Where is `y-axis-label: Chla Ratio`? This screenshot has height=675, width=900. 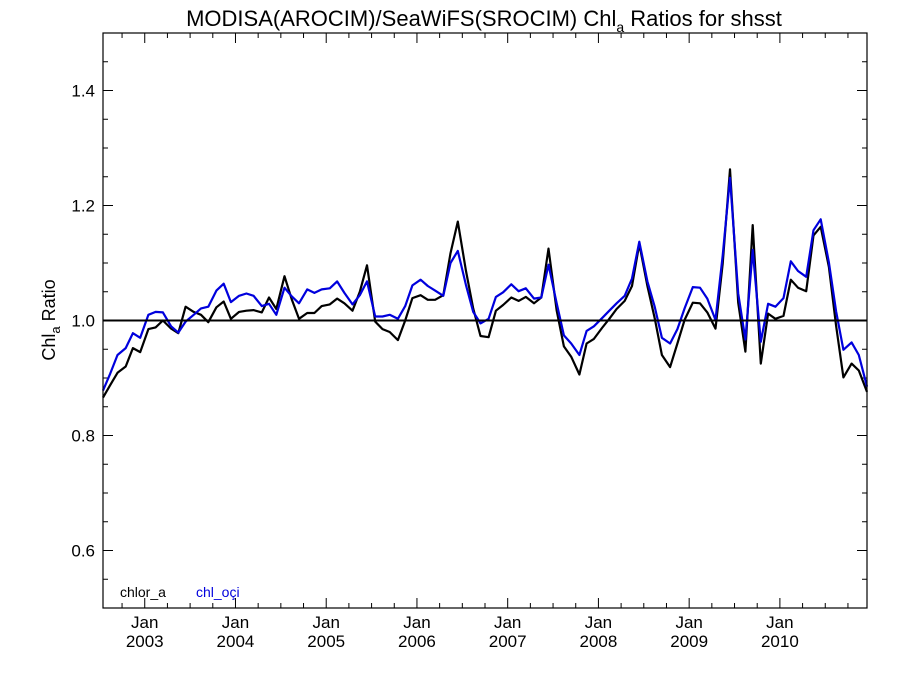 y-axis-label: Chla Ratio is located at coordinates (51, 319).